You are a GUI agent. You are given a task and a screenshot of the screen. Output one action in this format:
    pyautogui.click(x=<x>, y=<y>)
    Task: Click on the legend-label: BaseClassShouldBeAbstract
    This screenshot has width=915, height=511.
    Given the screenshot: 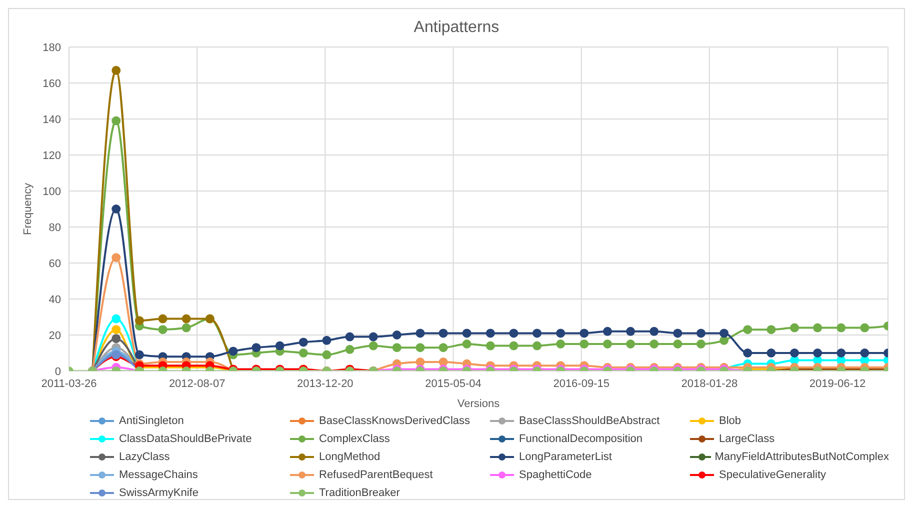 What is the action you would take?
    pyautogui.click(x=589, y=421)
    